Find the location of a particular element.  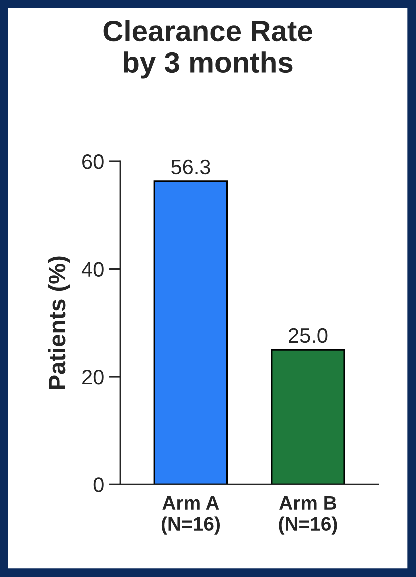

data-label: 25.0 is located at coordinates (308, 336).